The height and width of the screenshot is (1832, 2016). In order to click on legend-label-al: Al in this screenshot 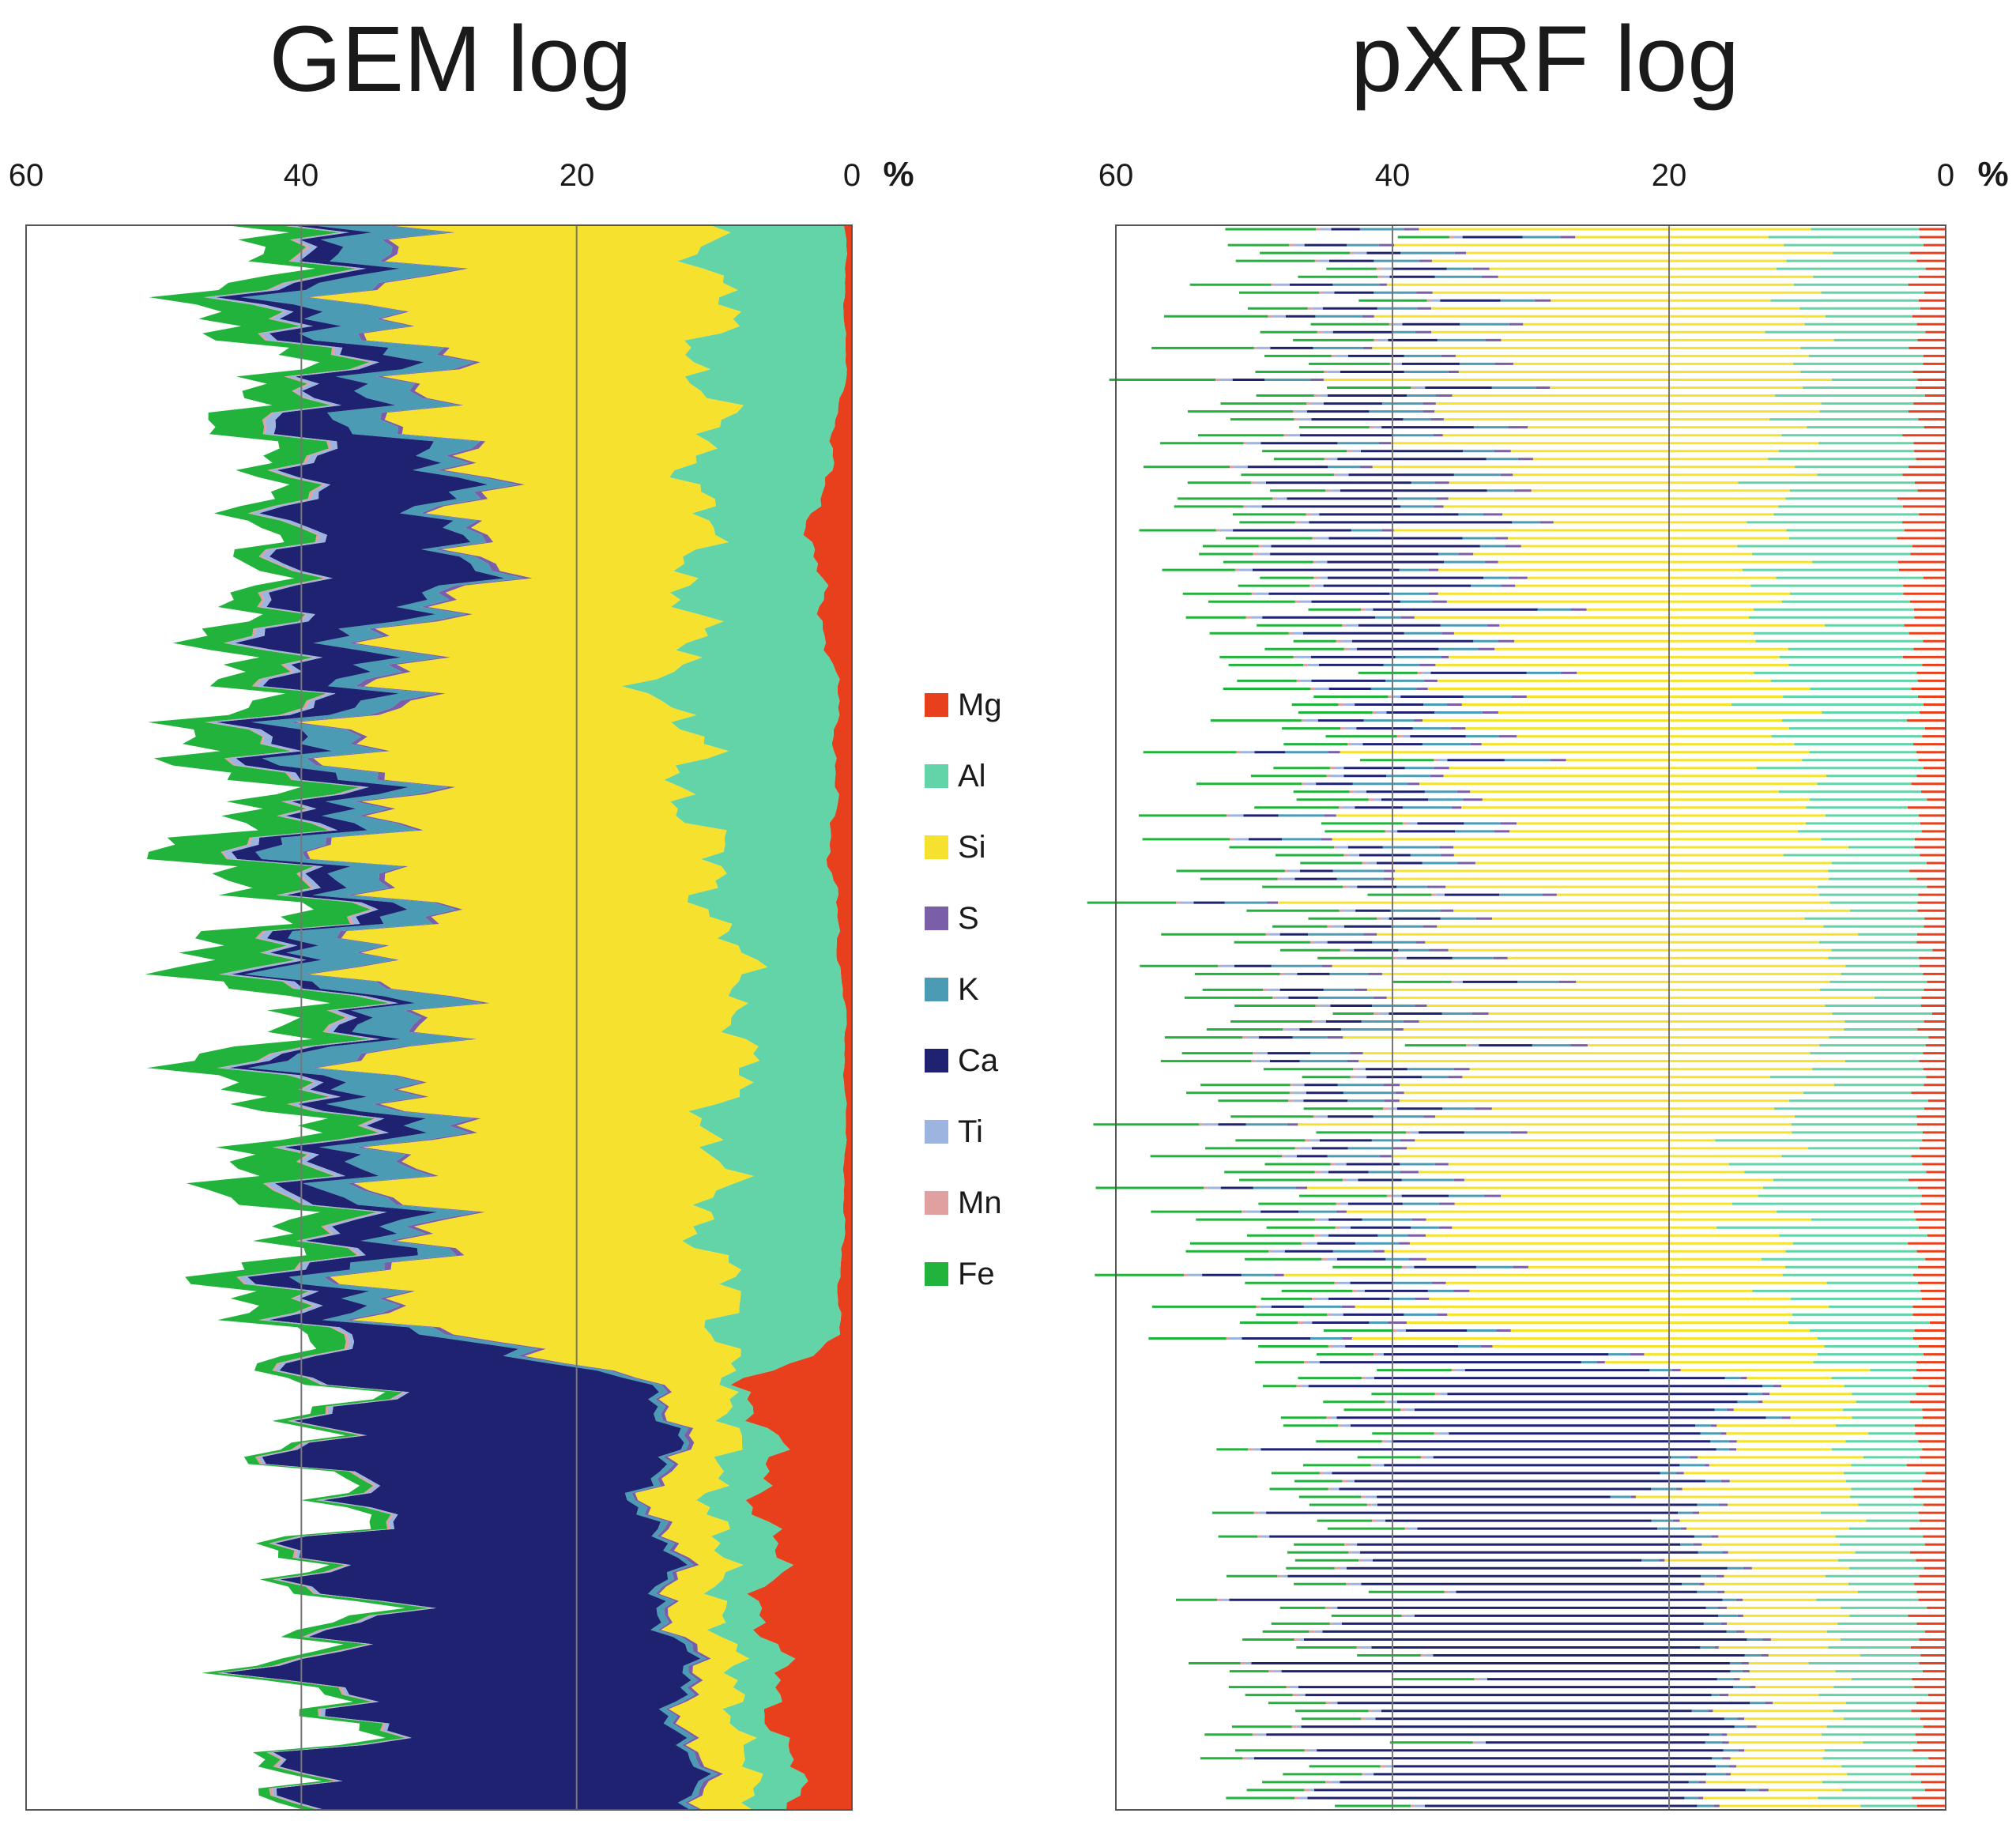, I will do `click(972, 776)`.